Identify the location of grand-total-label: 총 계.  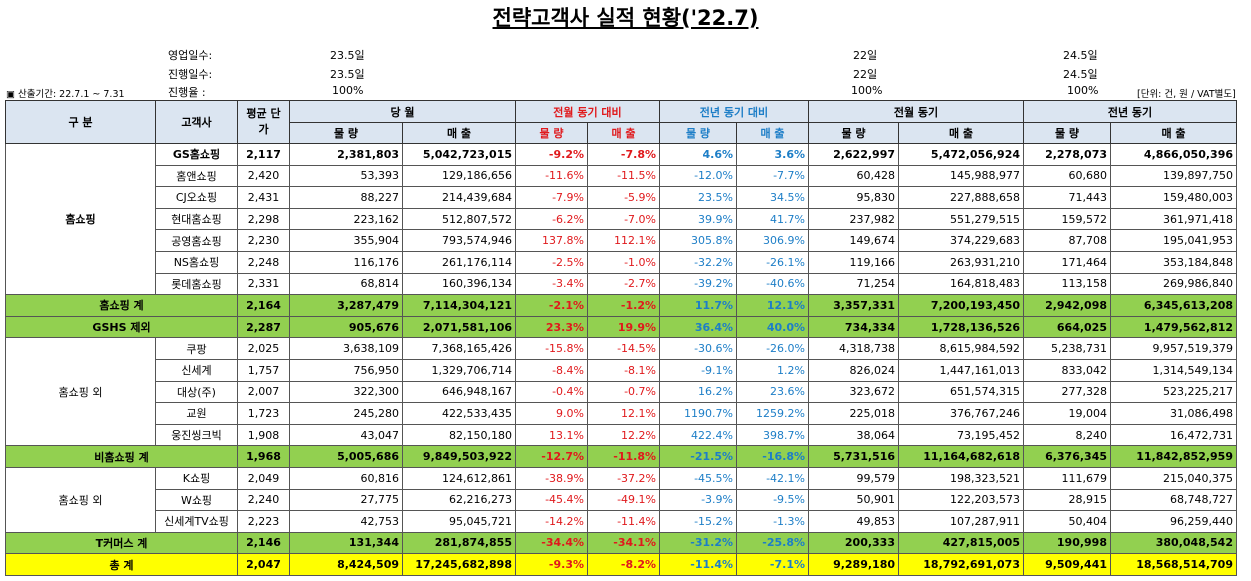
(121, 564).